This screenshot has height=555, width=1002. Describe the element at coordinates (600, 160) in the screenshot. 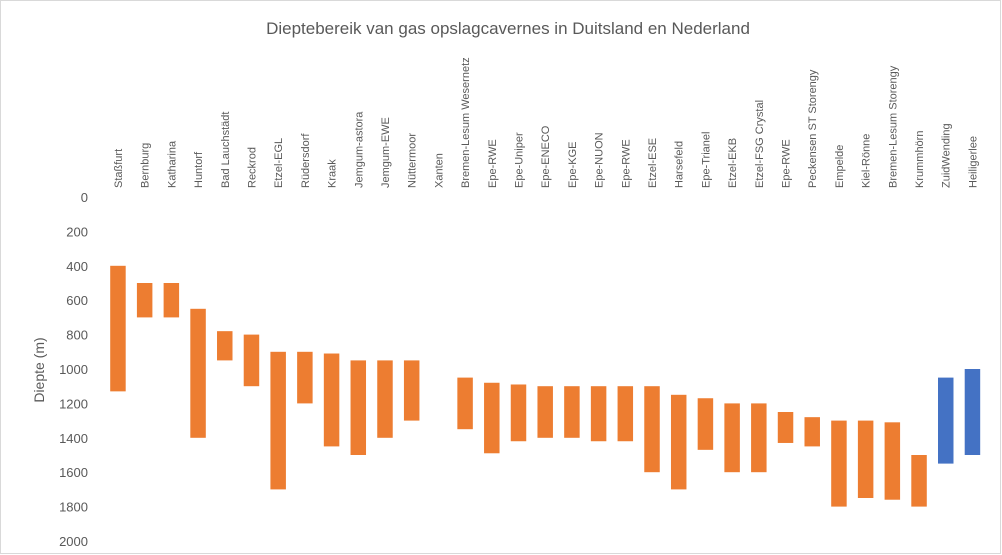

I see `x-tick-label: Epe-NUON` at that location.